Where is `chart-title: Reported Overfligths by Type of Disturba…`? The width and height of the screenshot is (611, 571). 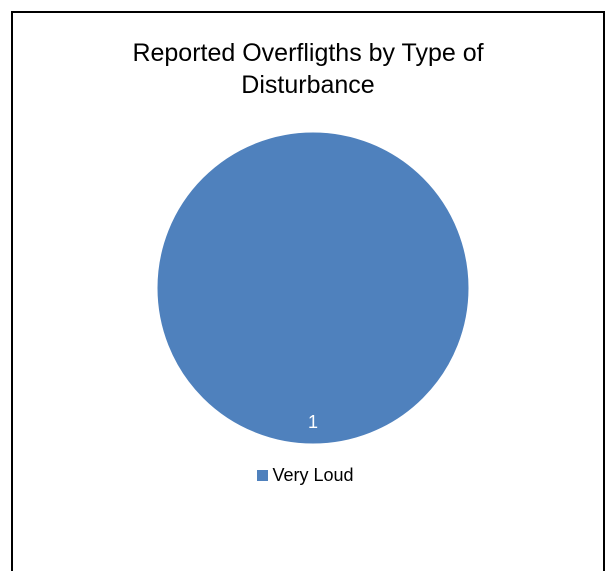 chart-title: Reported Overfligths by Type of Disturba… is located at coordinates (308, 69).